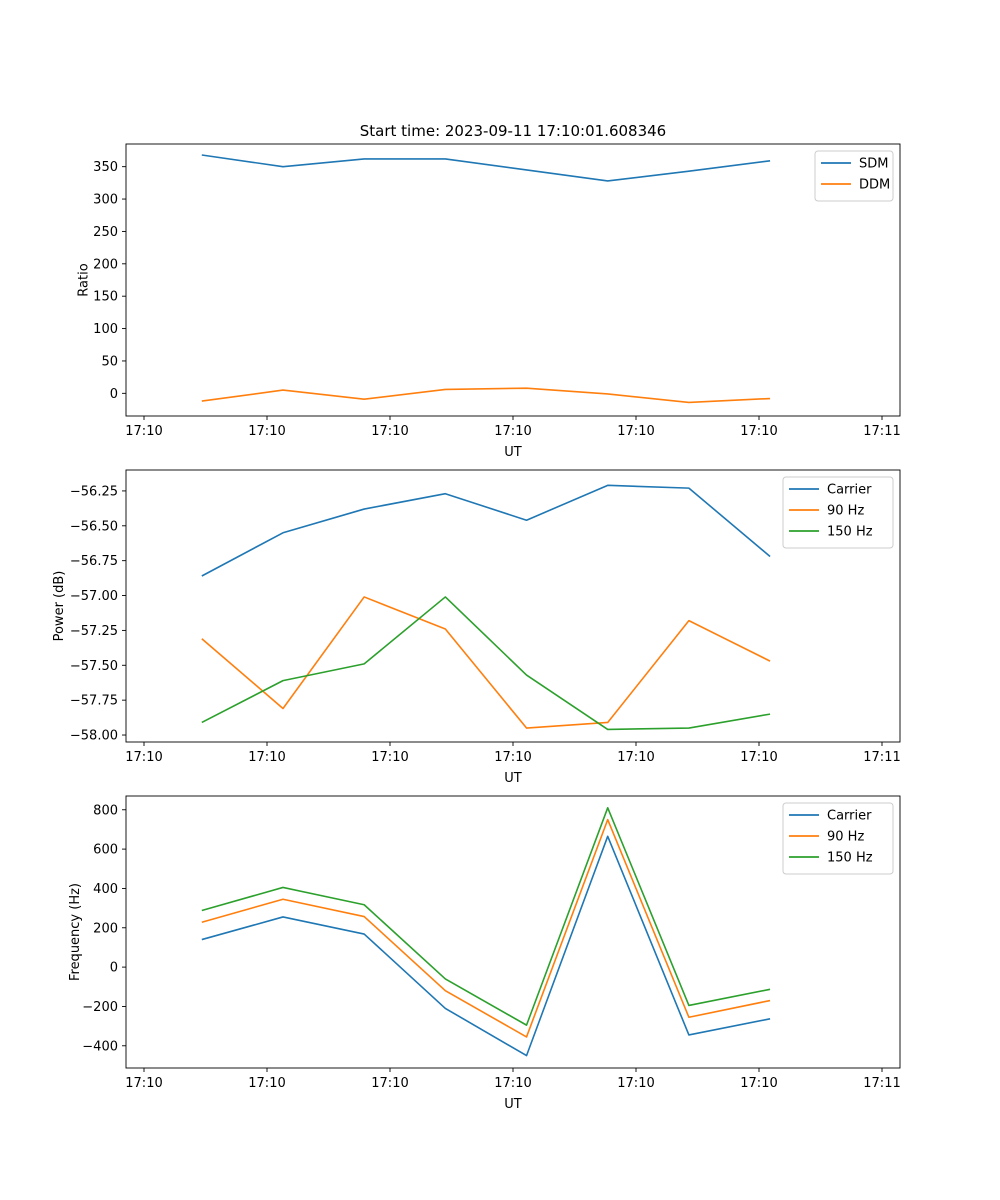 This screenshot has width=1000, height=1200. Describe the element at coordinates (105, 232) in the screenshot. I see `y-tick-label: 250` at that location.